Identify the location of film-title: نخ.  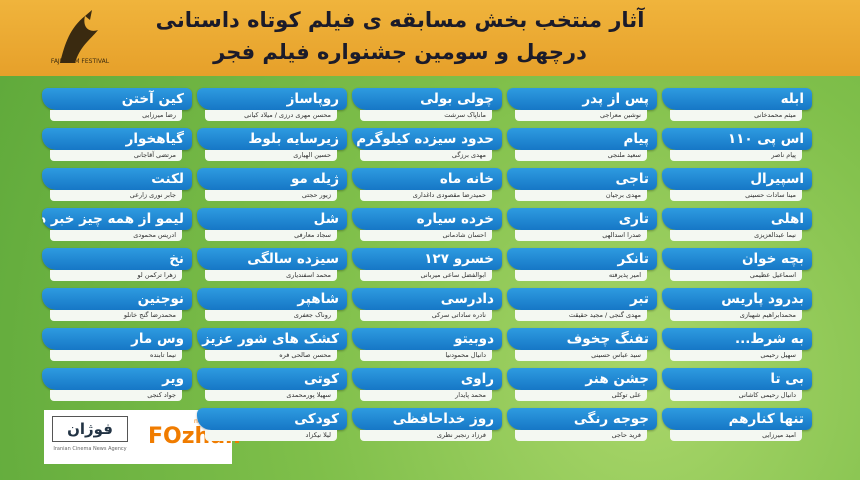
(117, 259).